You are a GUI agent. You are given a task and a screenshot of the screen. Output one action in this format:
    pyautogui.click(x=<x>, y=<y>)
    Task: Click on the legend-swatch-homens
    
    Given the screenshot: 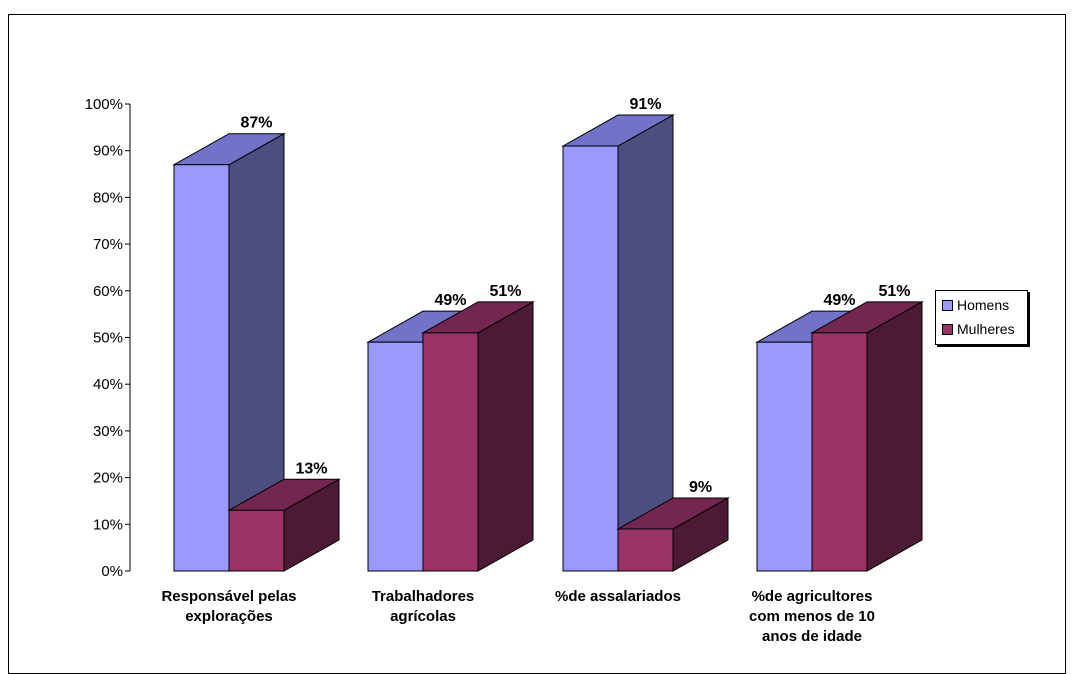 What is the action you would take?
    pyautogui.click(x=947, y=305)
    